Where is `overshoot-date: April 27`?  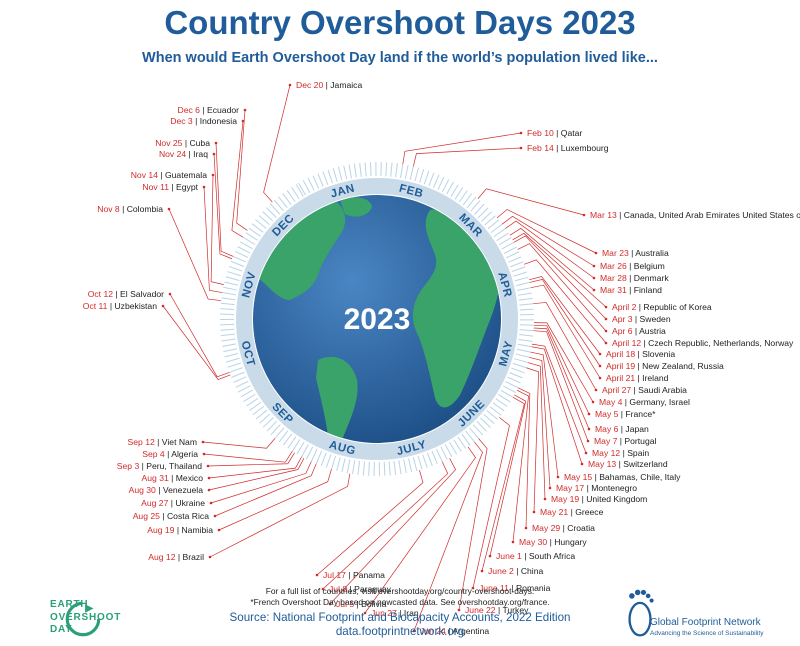
overshoot-date: April 27 is located at coordinates (616, 390).